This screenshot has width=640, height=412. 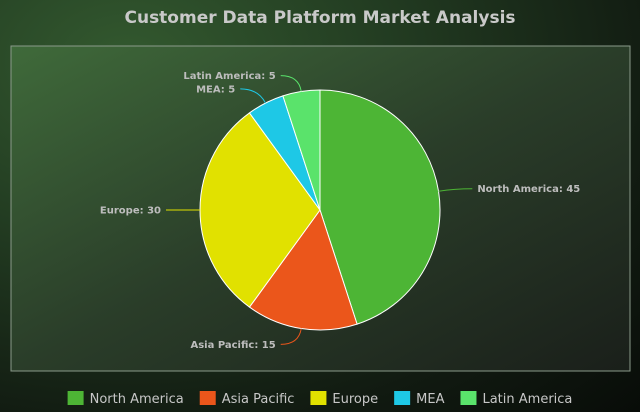 What do you see at coordinates (301, 150) in the screenshot?
I see `pie-slice-latin-america` at bounding box center [301, 150].